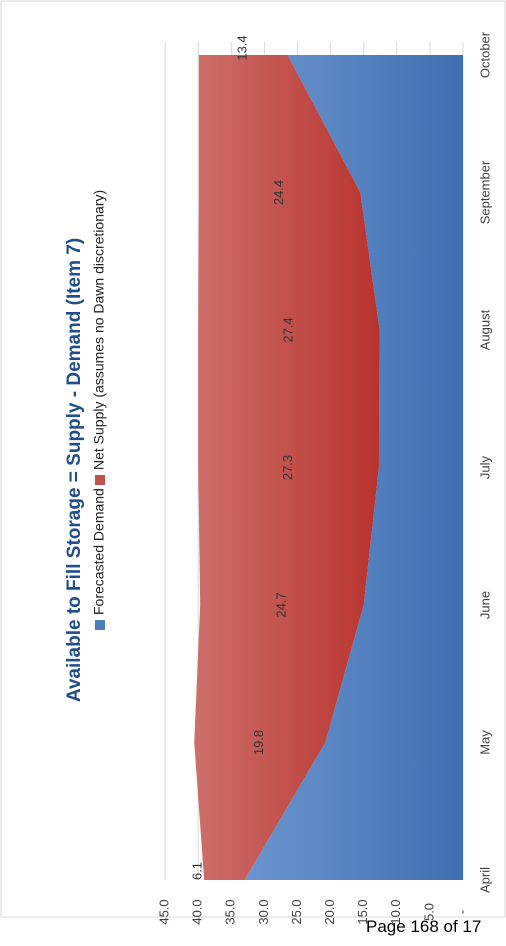 This screenshot has width=506, height=946. Describe the element at coordinates (484, 605) in the screenshot. I see `category-label: June` at that location.